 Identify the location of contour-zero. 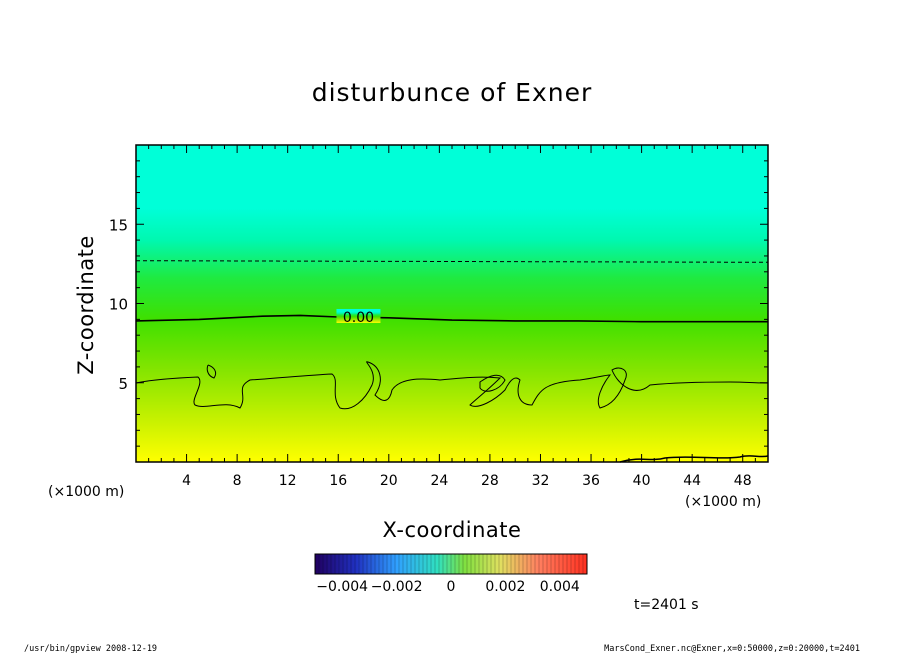
(451, 318).